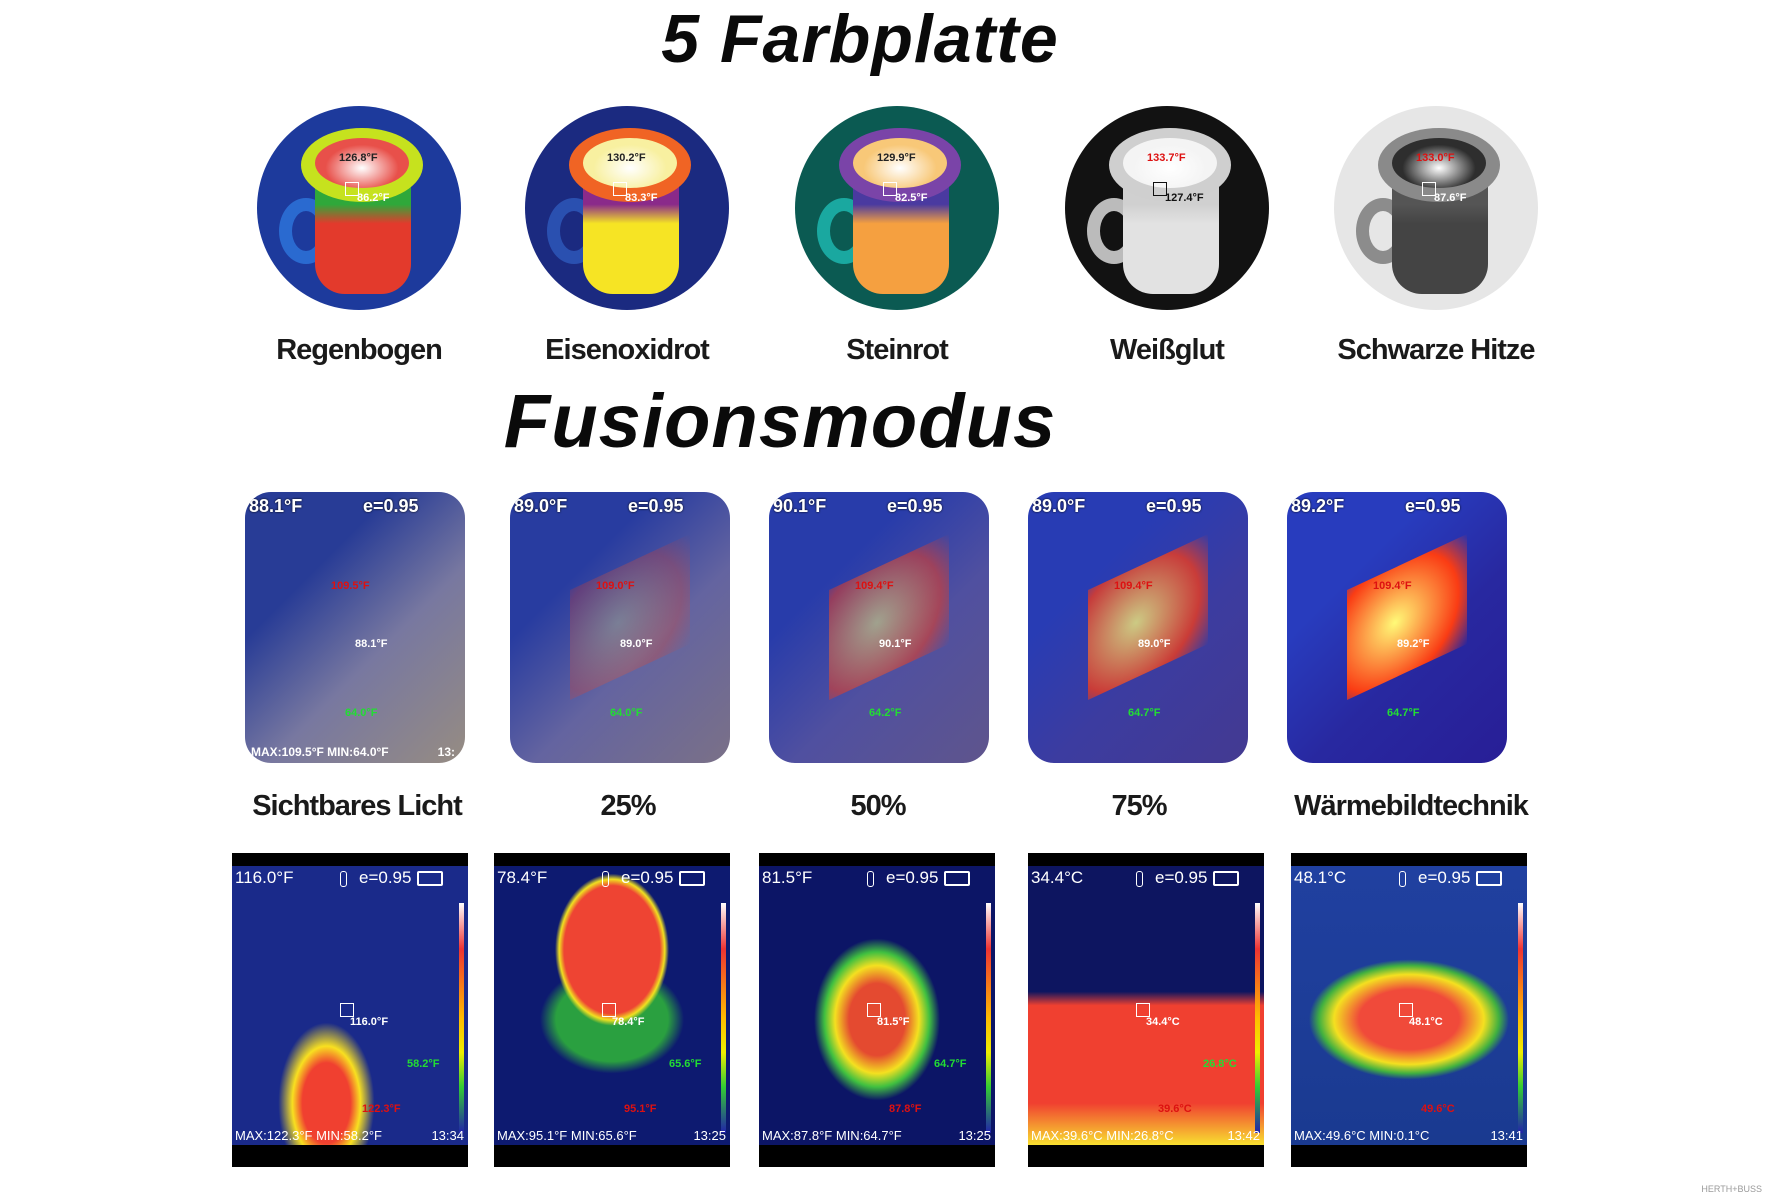 The width and height of the screenshot is (1772, 1200). Describe the element at coordinates (359, 208) in the screenshot. I see `palette-preview-image: 126.8°F 86.2°F` at that location.